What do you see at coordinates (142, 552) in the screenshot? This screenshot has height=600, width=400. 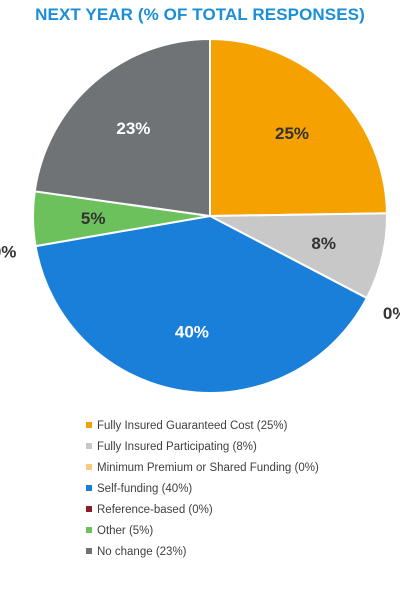 I see `legend-label-no-change: No change (23%)` at bounding box center [142, 552].